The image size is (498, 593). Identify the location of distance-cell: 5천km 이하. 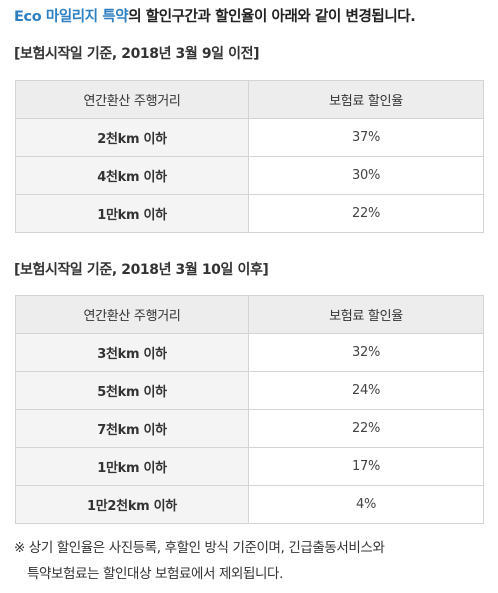
(132, 390).